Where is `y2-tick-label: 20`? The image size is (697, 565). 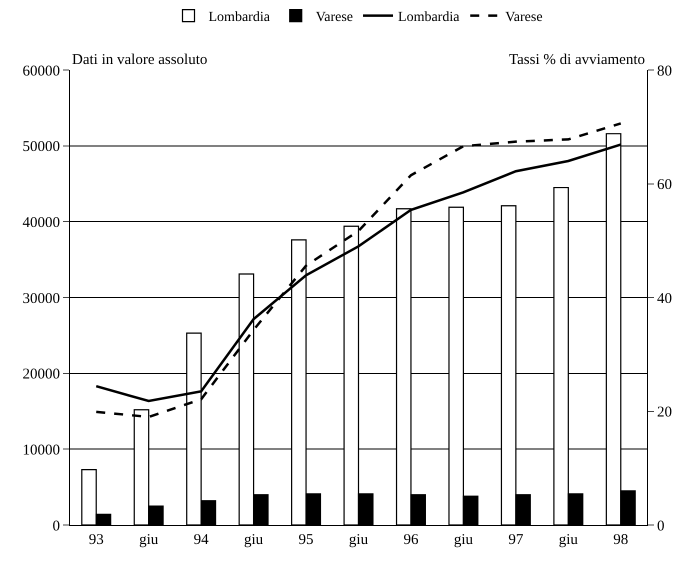 y2-tick-label: 20 is located at coordinates (664, 412).